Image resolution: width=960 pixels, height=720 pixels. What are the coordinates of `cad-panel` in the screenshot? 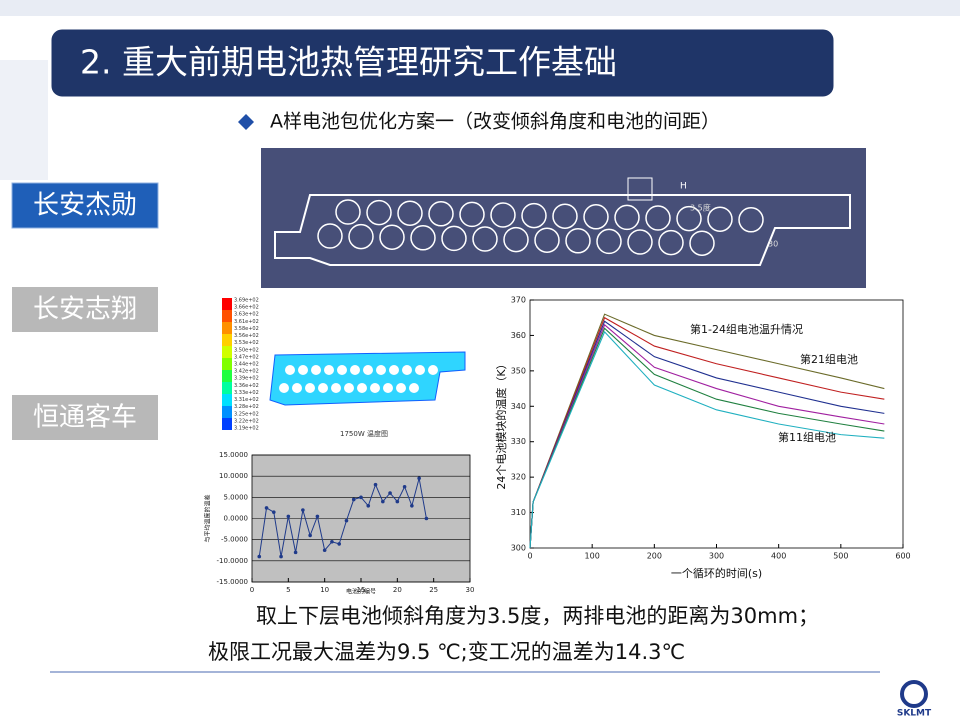 It's located at (563, 218).